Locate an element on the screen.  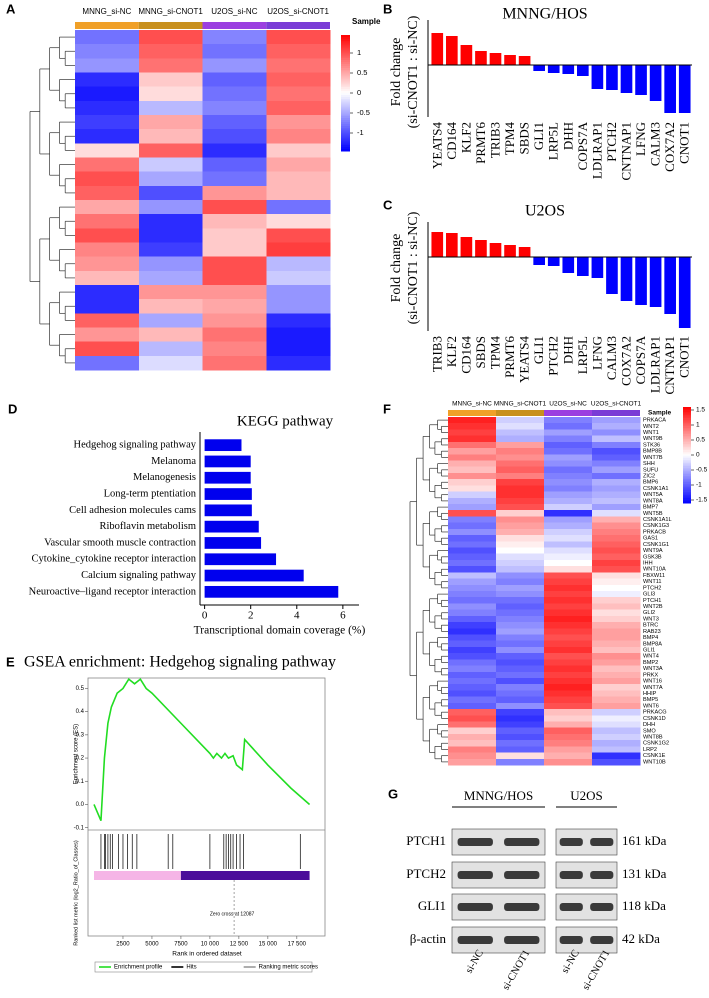
x-tick-label: KLF2 is located at coordinates (451, 351).